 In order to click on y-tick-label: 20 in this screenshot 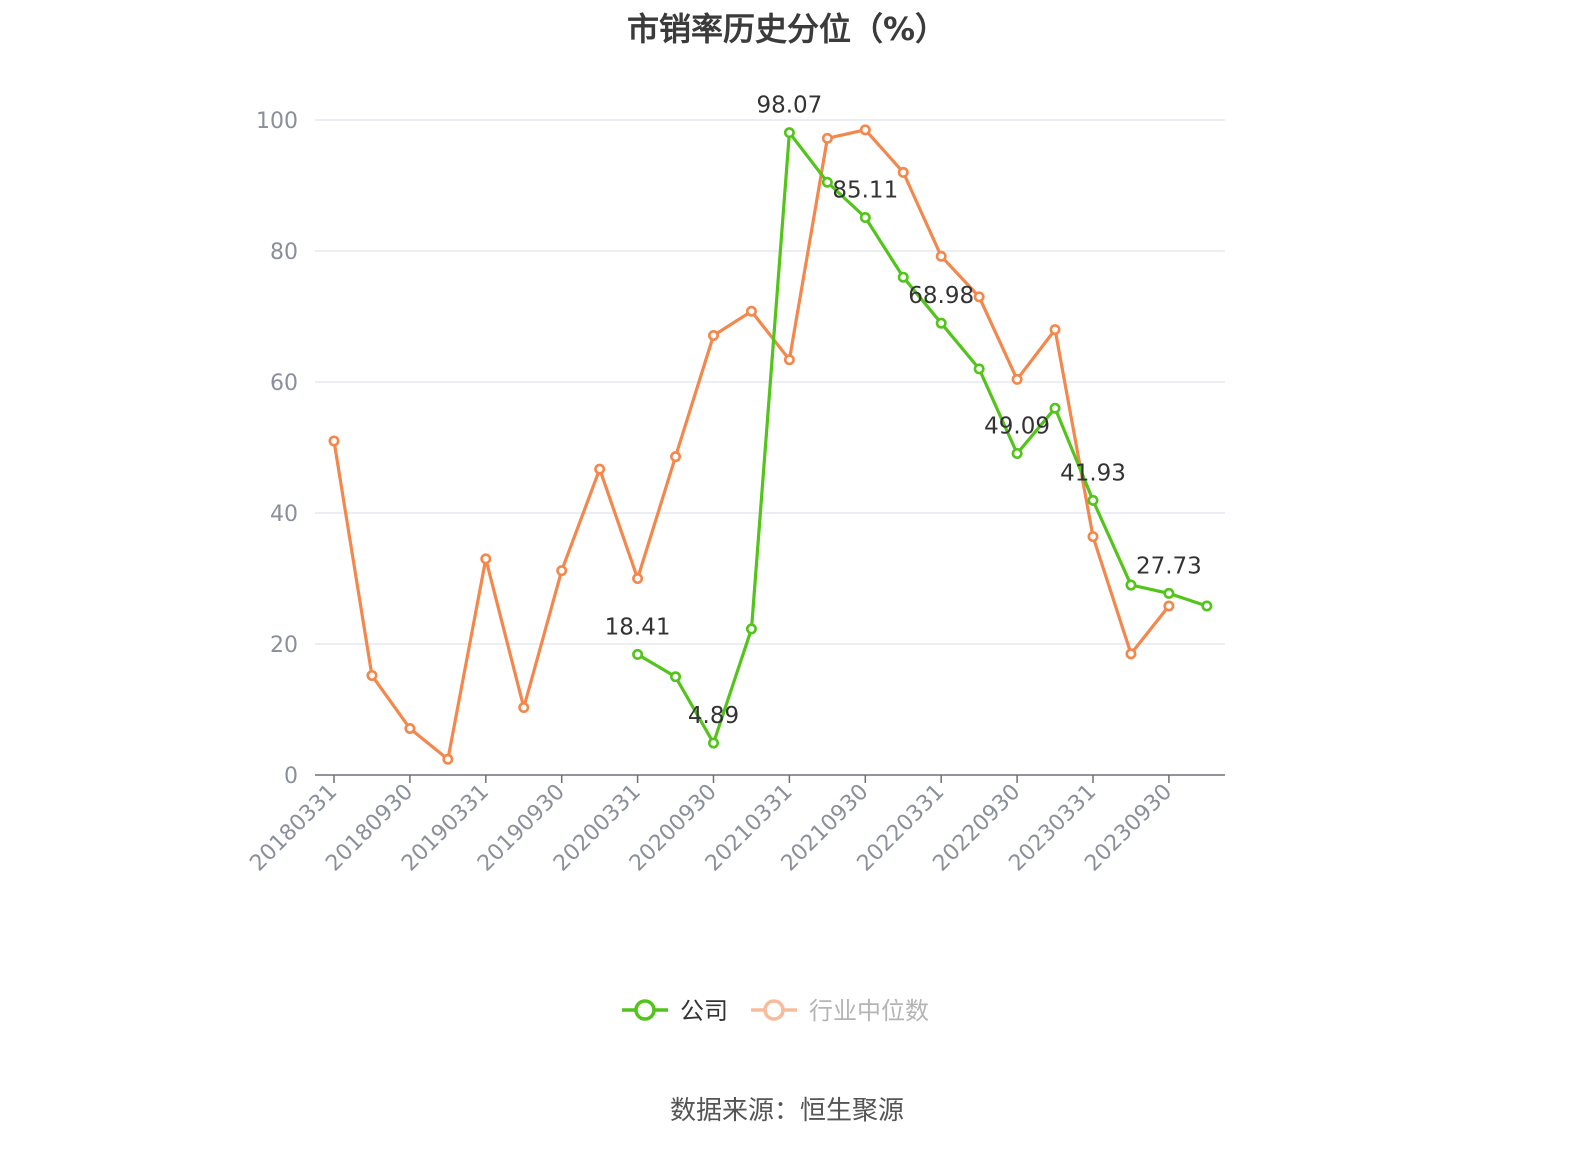, I will do `click(284, 645)`.